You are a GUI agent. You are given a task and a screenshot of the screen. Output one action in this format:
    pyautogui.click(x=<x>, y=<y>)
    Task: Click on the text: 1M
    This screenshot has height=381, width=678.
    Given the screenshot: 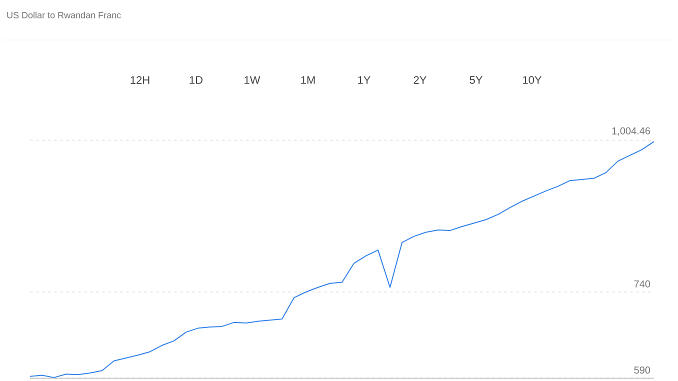 What is the action you would take?
    pyautogui.click(x=308, y=80)
    